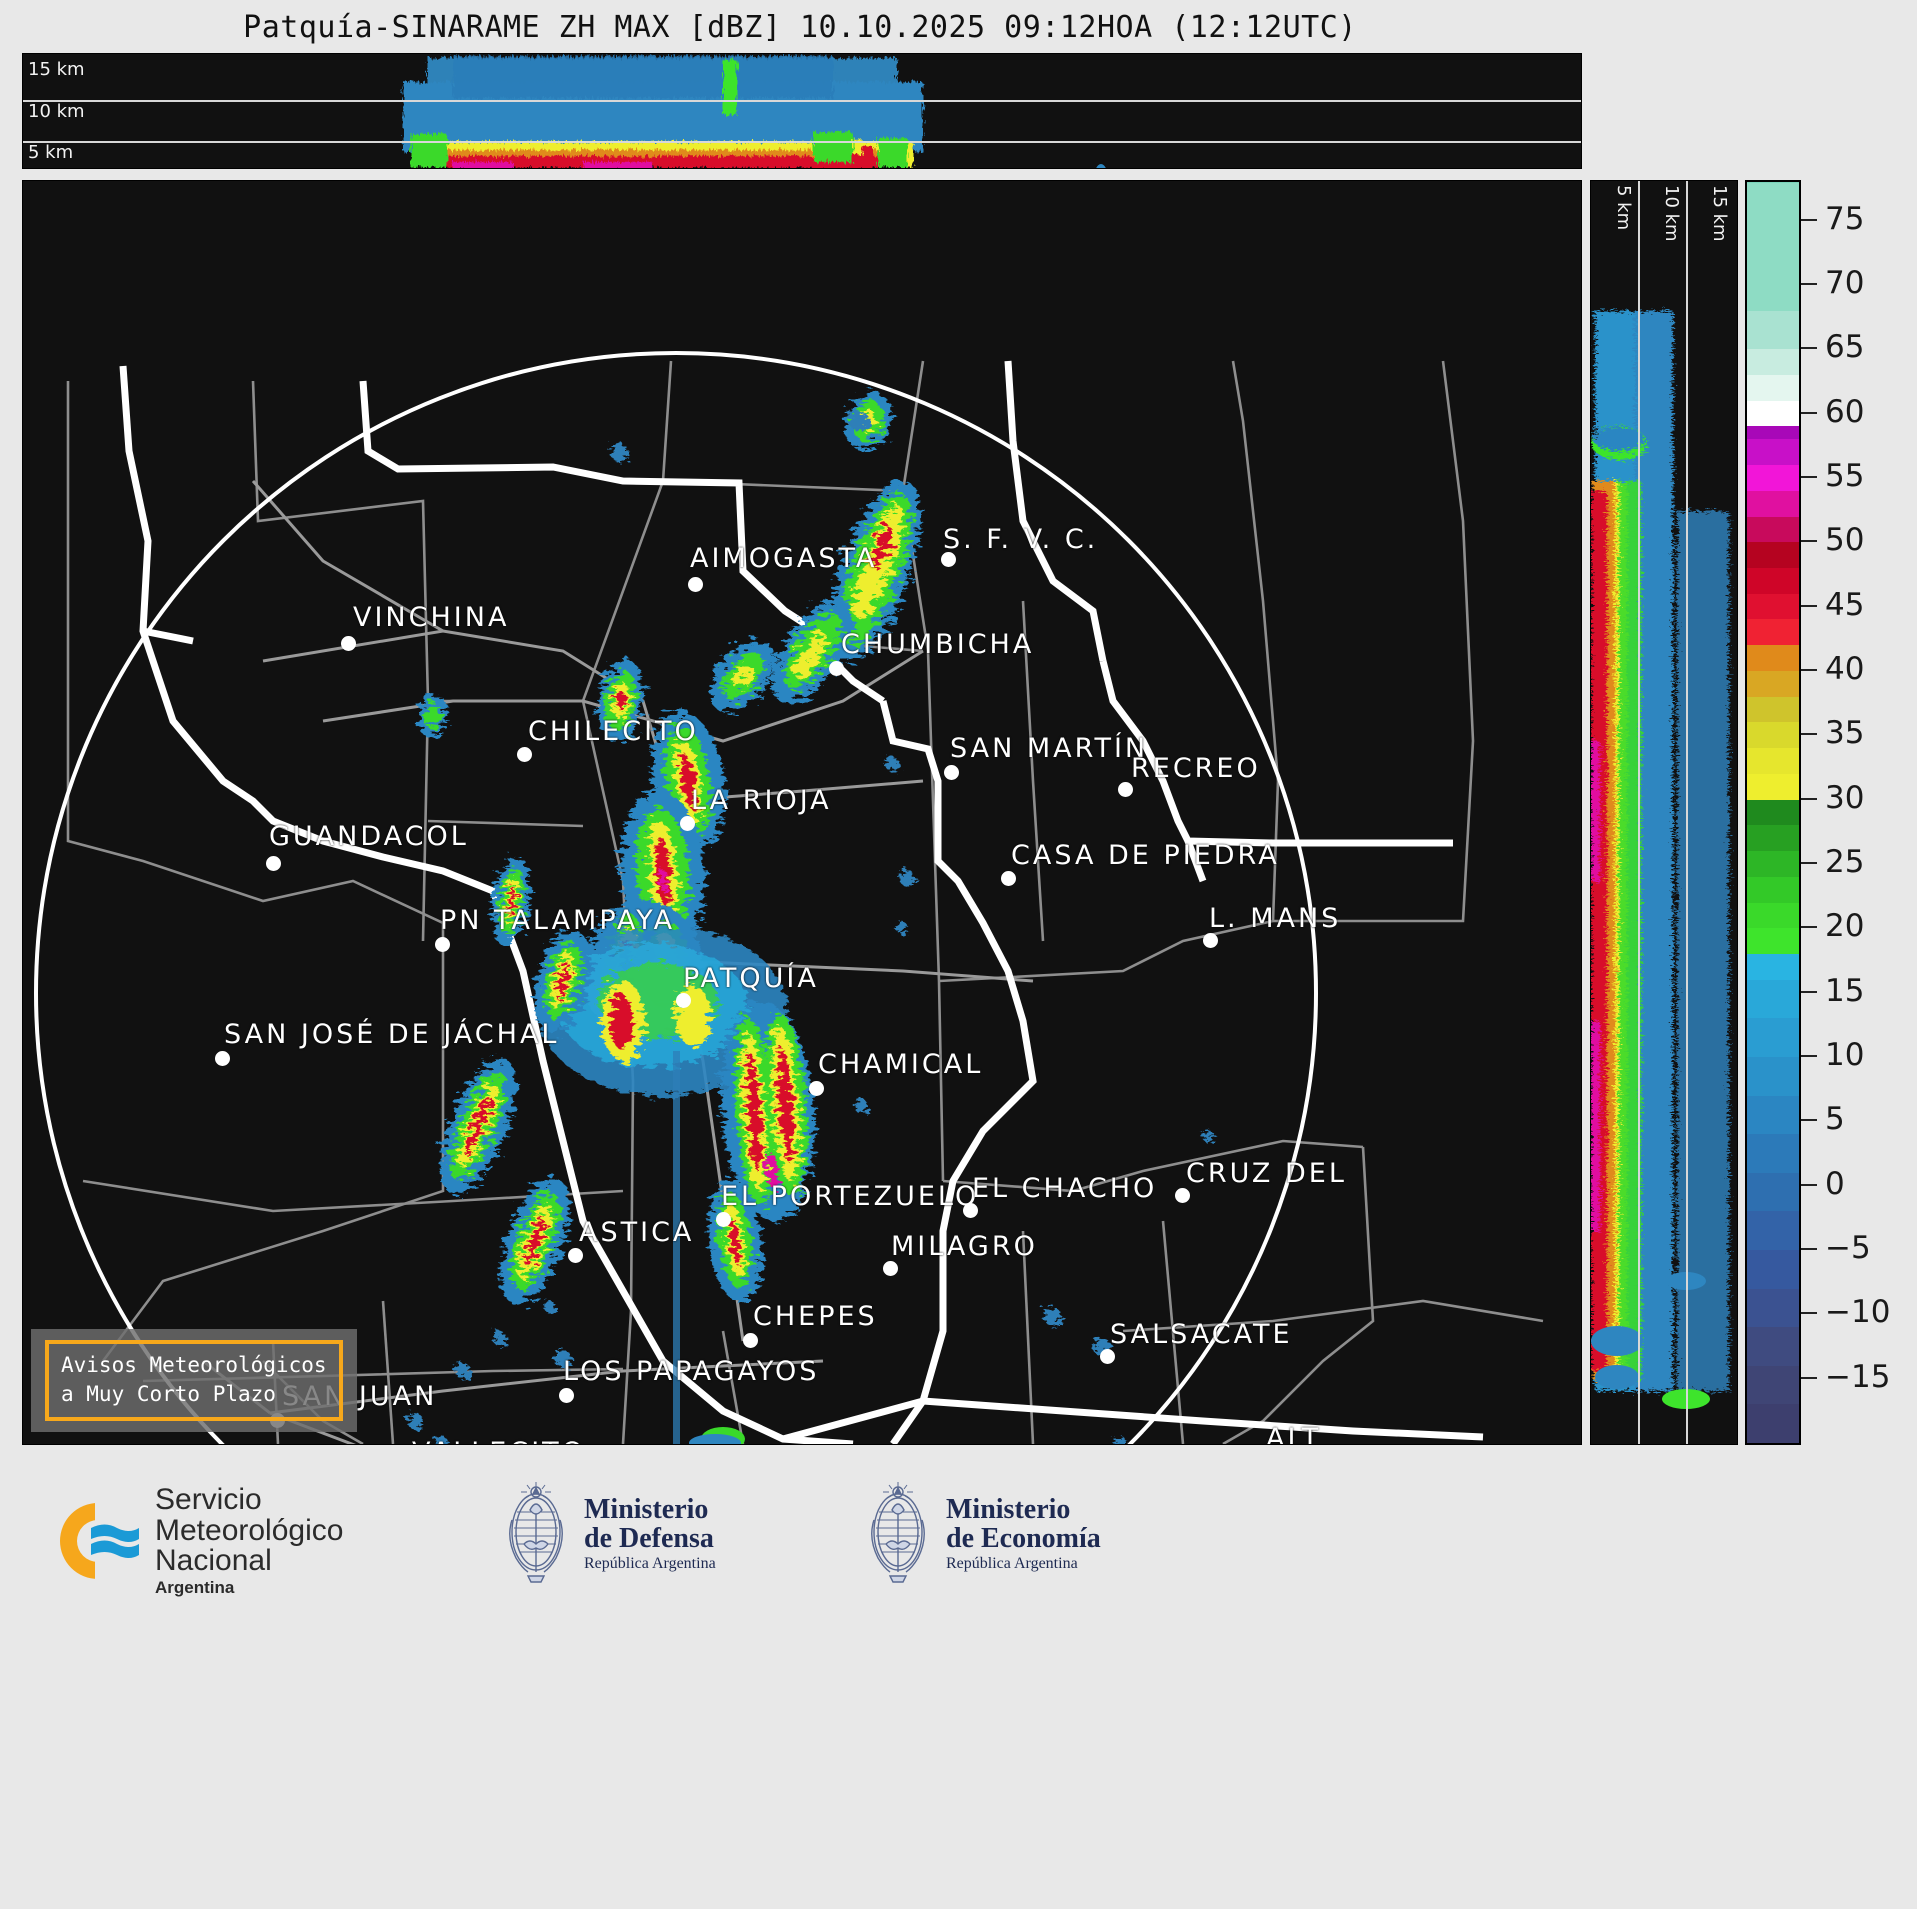 This screenshot has height=1909, width=1917. I want to click on warning-line-2: a Muy Corto Plazo, so click(168, 1393).